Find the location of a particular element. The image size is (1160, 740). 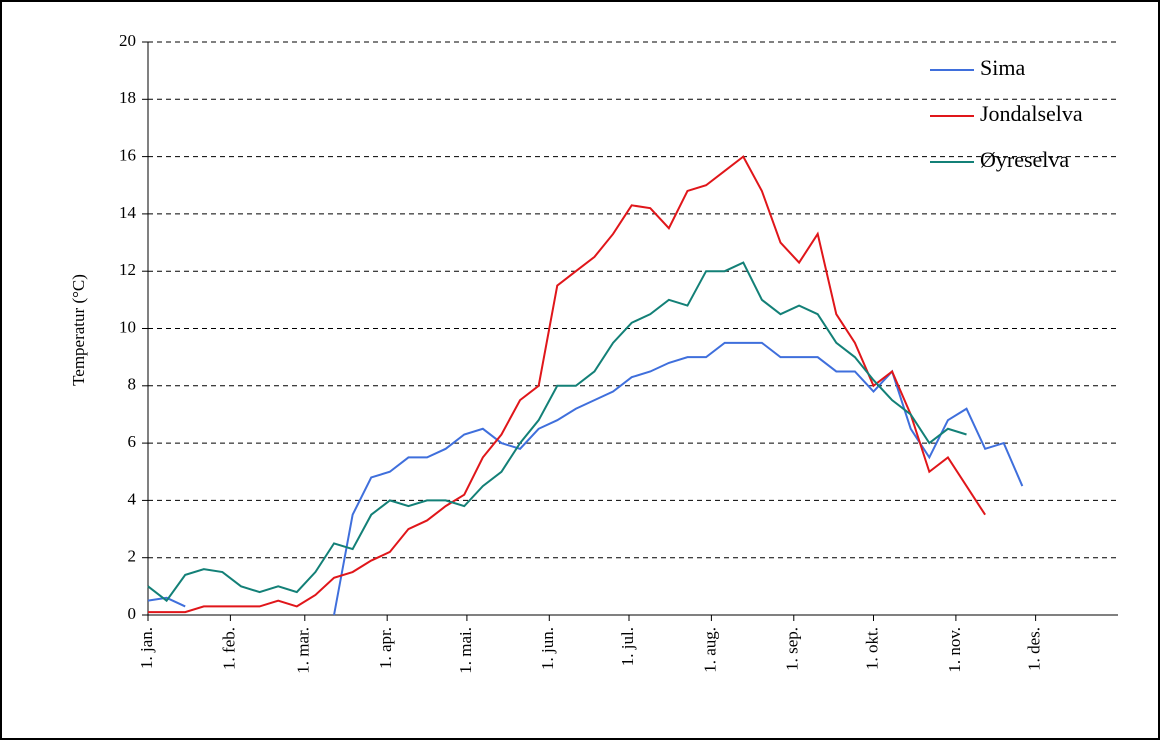

x-tick-label: 1. des. is located at coordinates (1034, 649).